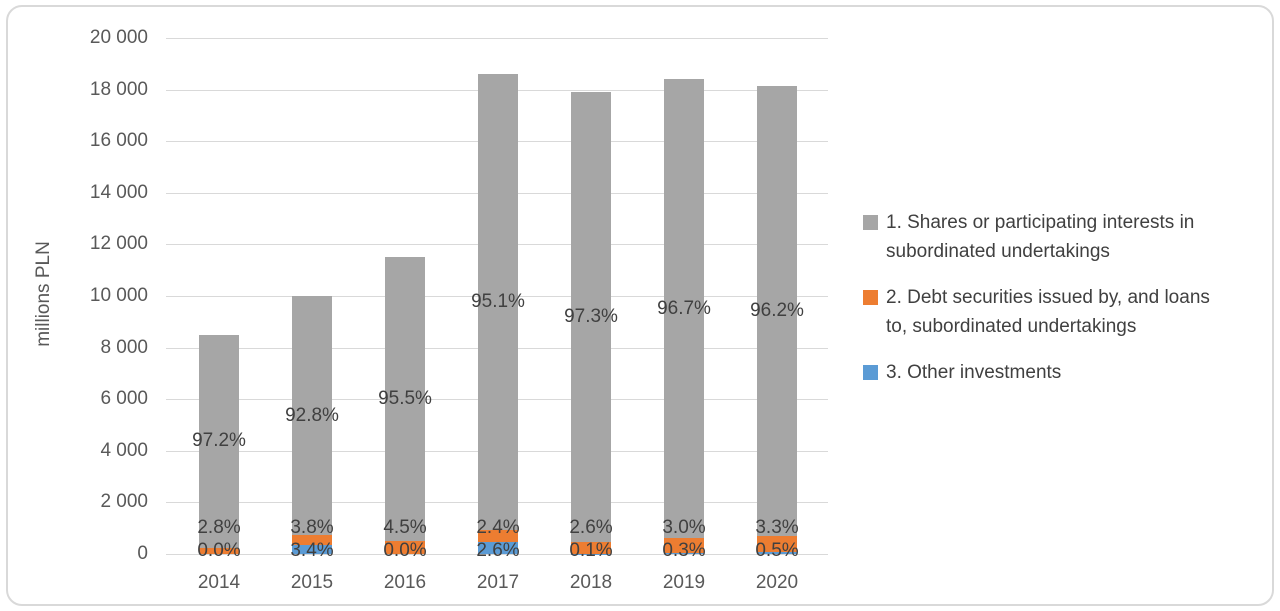  Describe the element at coordinates (312, 527) in the screenshot. I see `label-series2-2015: 3.8%` at that location.